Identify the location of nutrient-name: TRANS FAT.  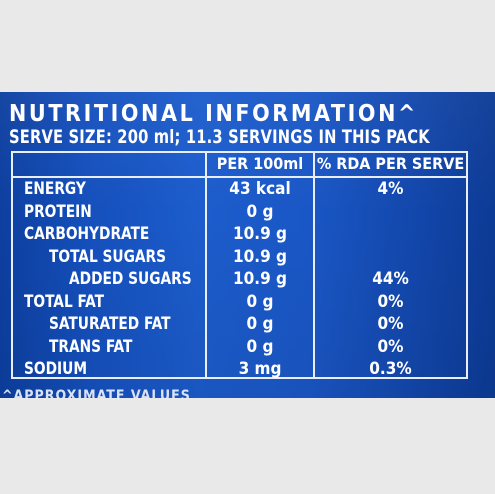
(91, 346).